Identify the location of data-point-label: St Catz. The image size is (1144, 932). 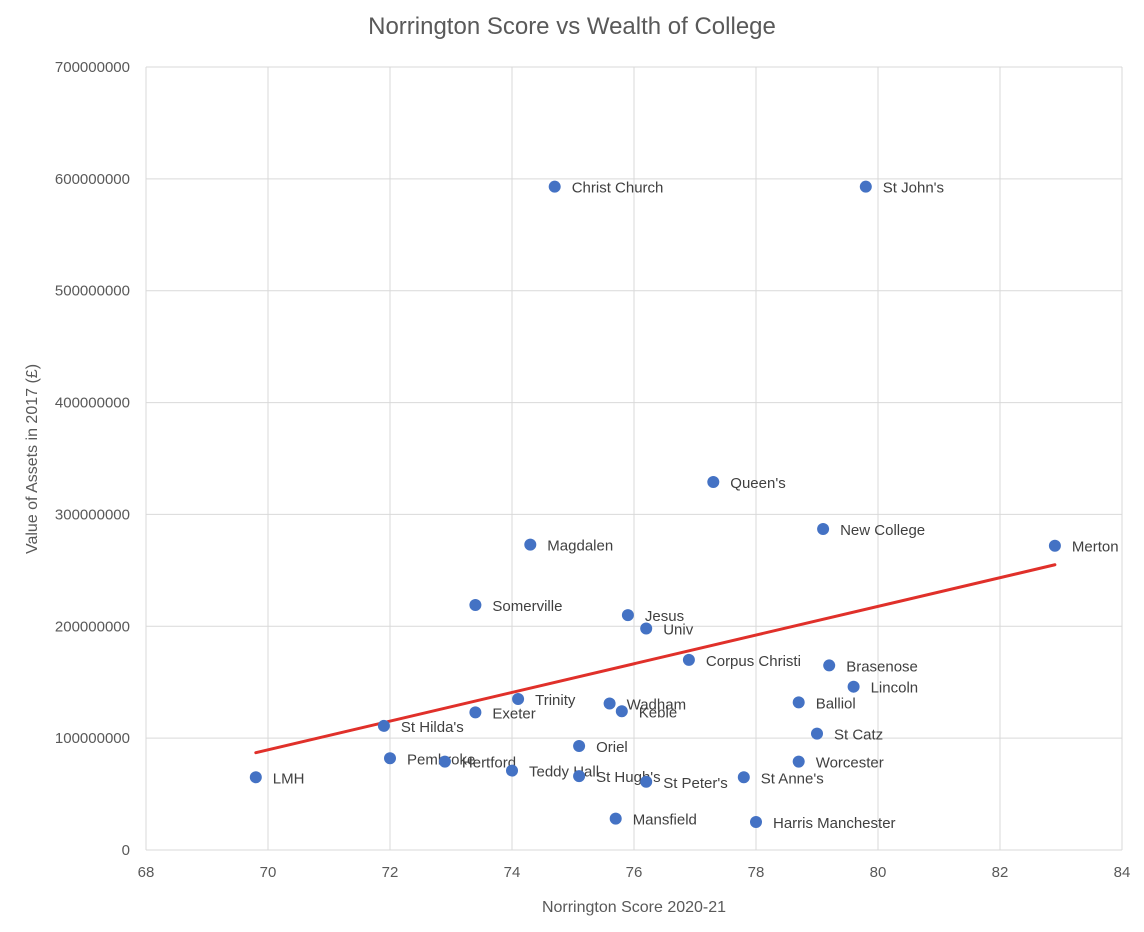
(858, 735).